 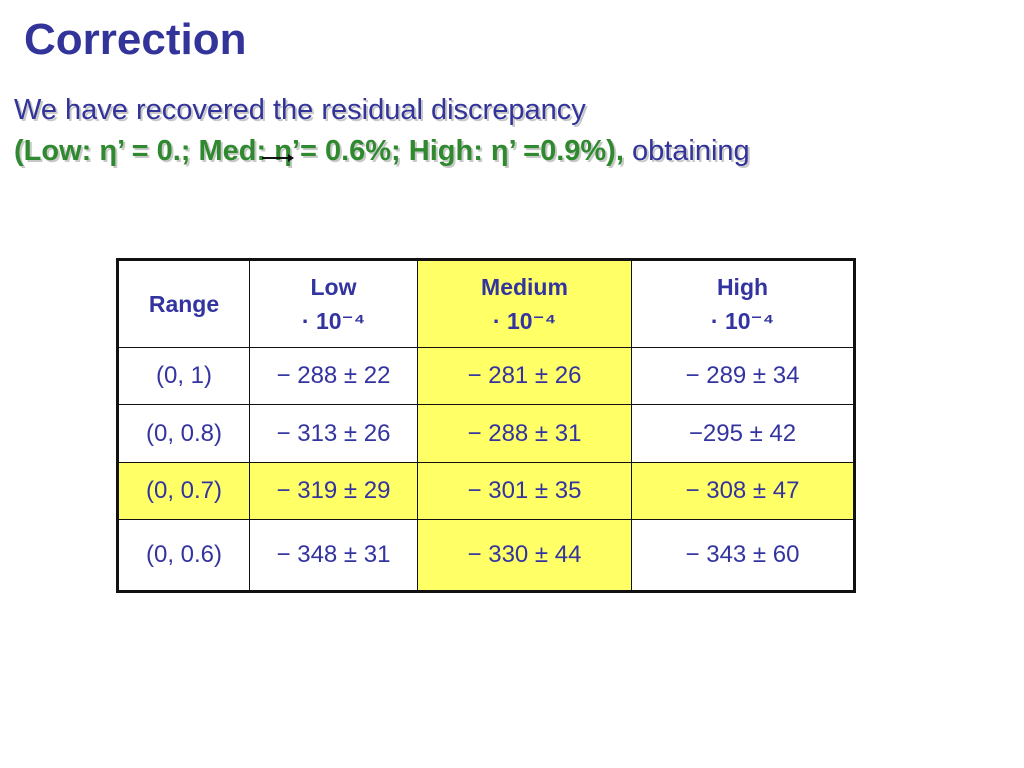 What do you see at coordinates (524, 555) in the screenshot?
I see `cell-medium: − 330 ± 44` at bounding box center [524, 555].